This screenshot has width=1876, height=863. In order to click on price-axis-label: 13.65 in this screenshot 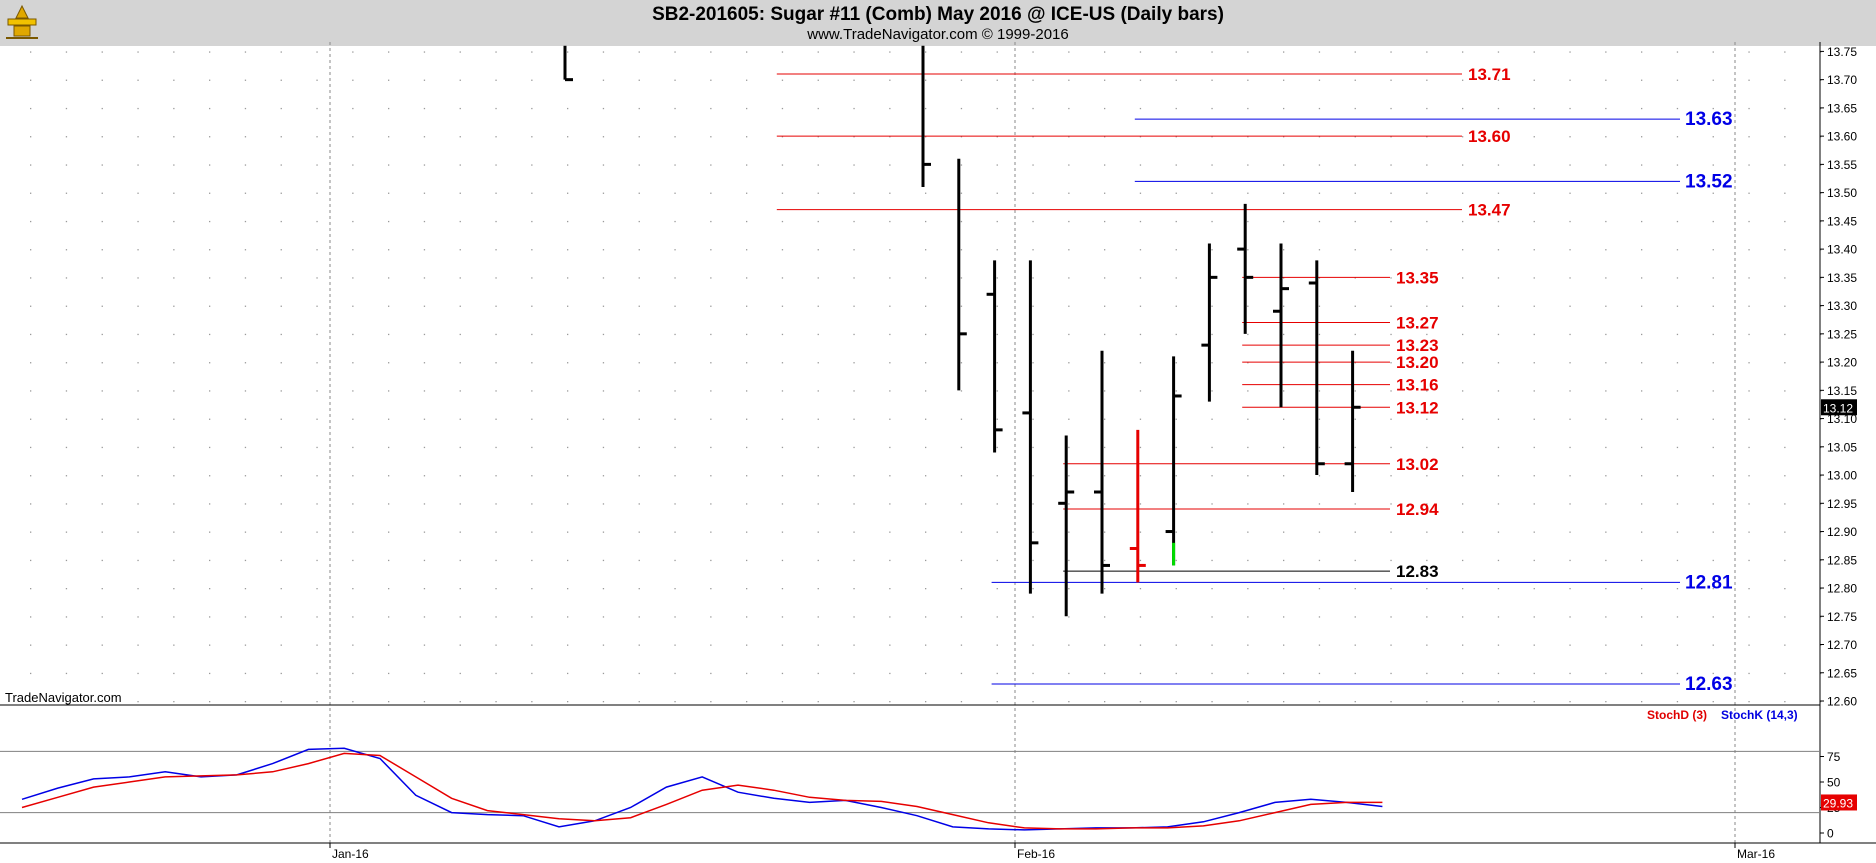, I will do `click(1842, 108)`.